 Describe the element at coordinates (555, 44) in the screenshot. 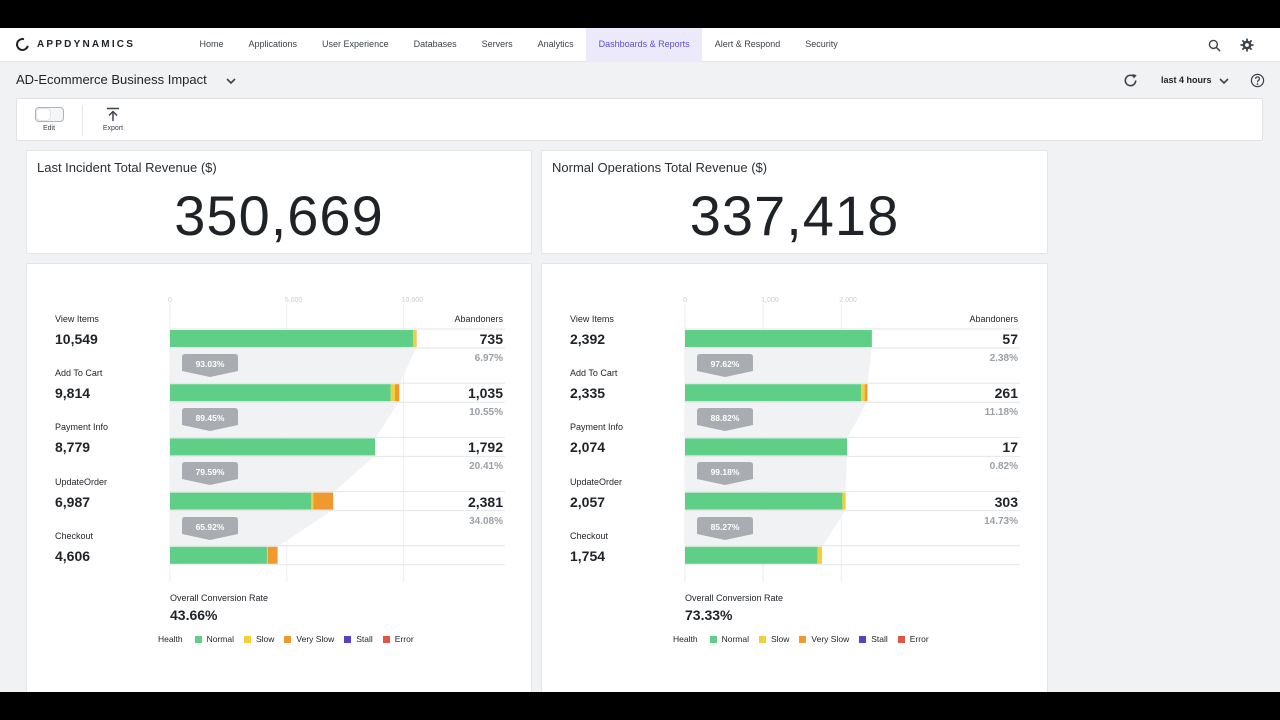

I see `nav-item-analytics: Analytics` at that location.